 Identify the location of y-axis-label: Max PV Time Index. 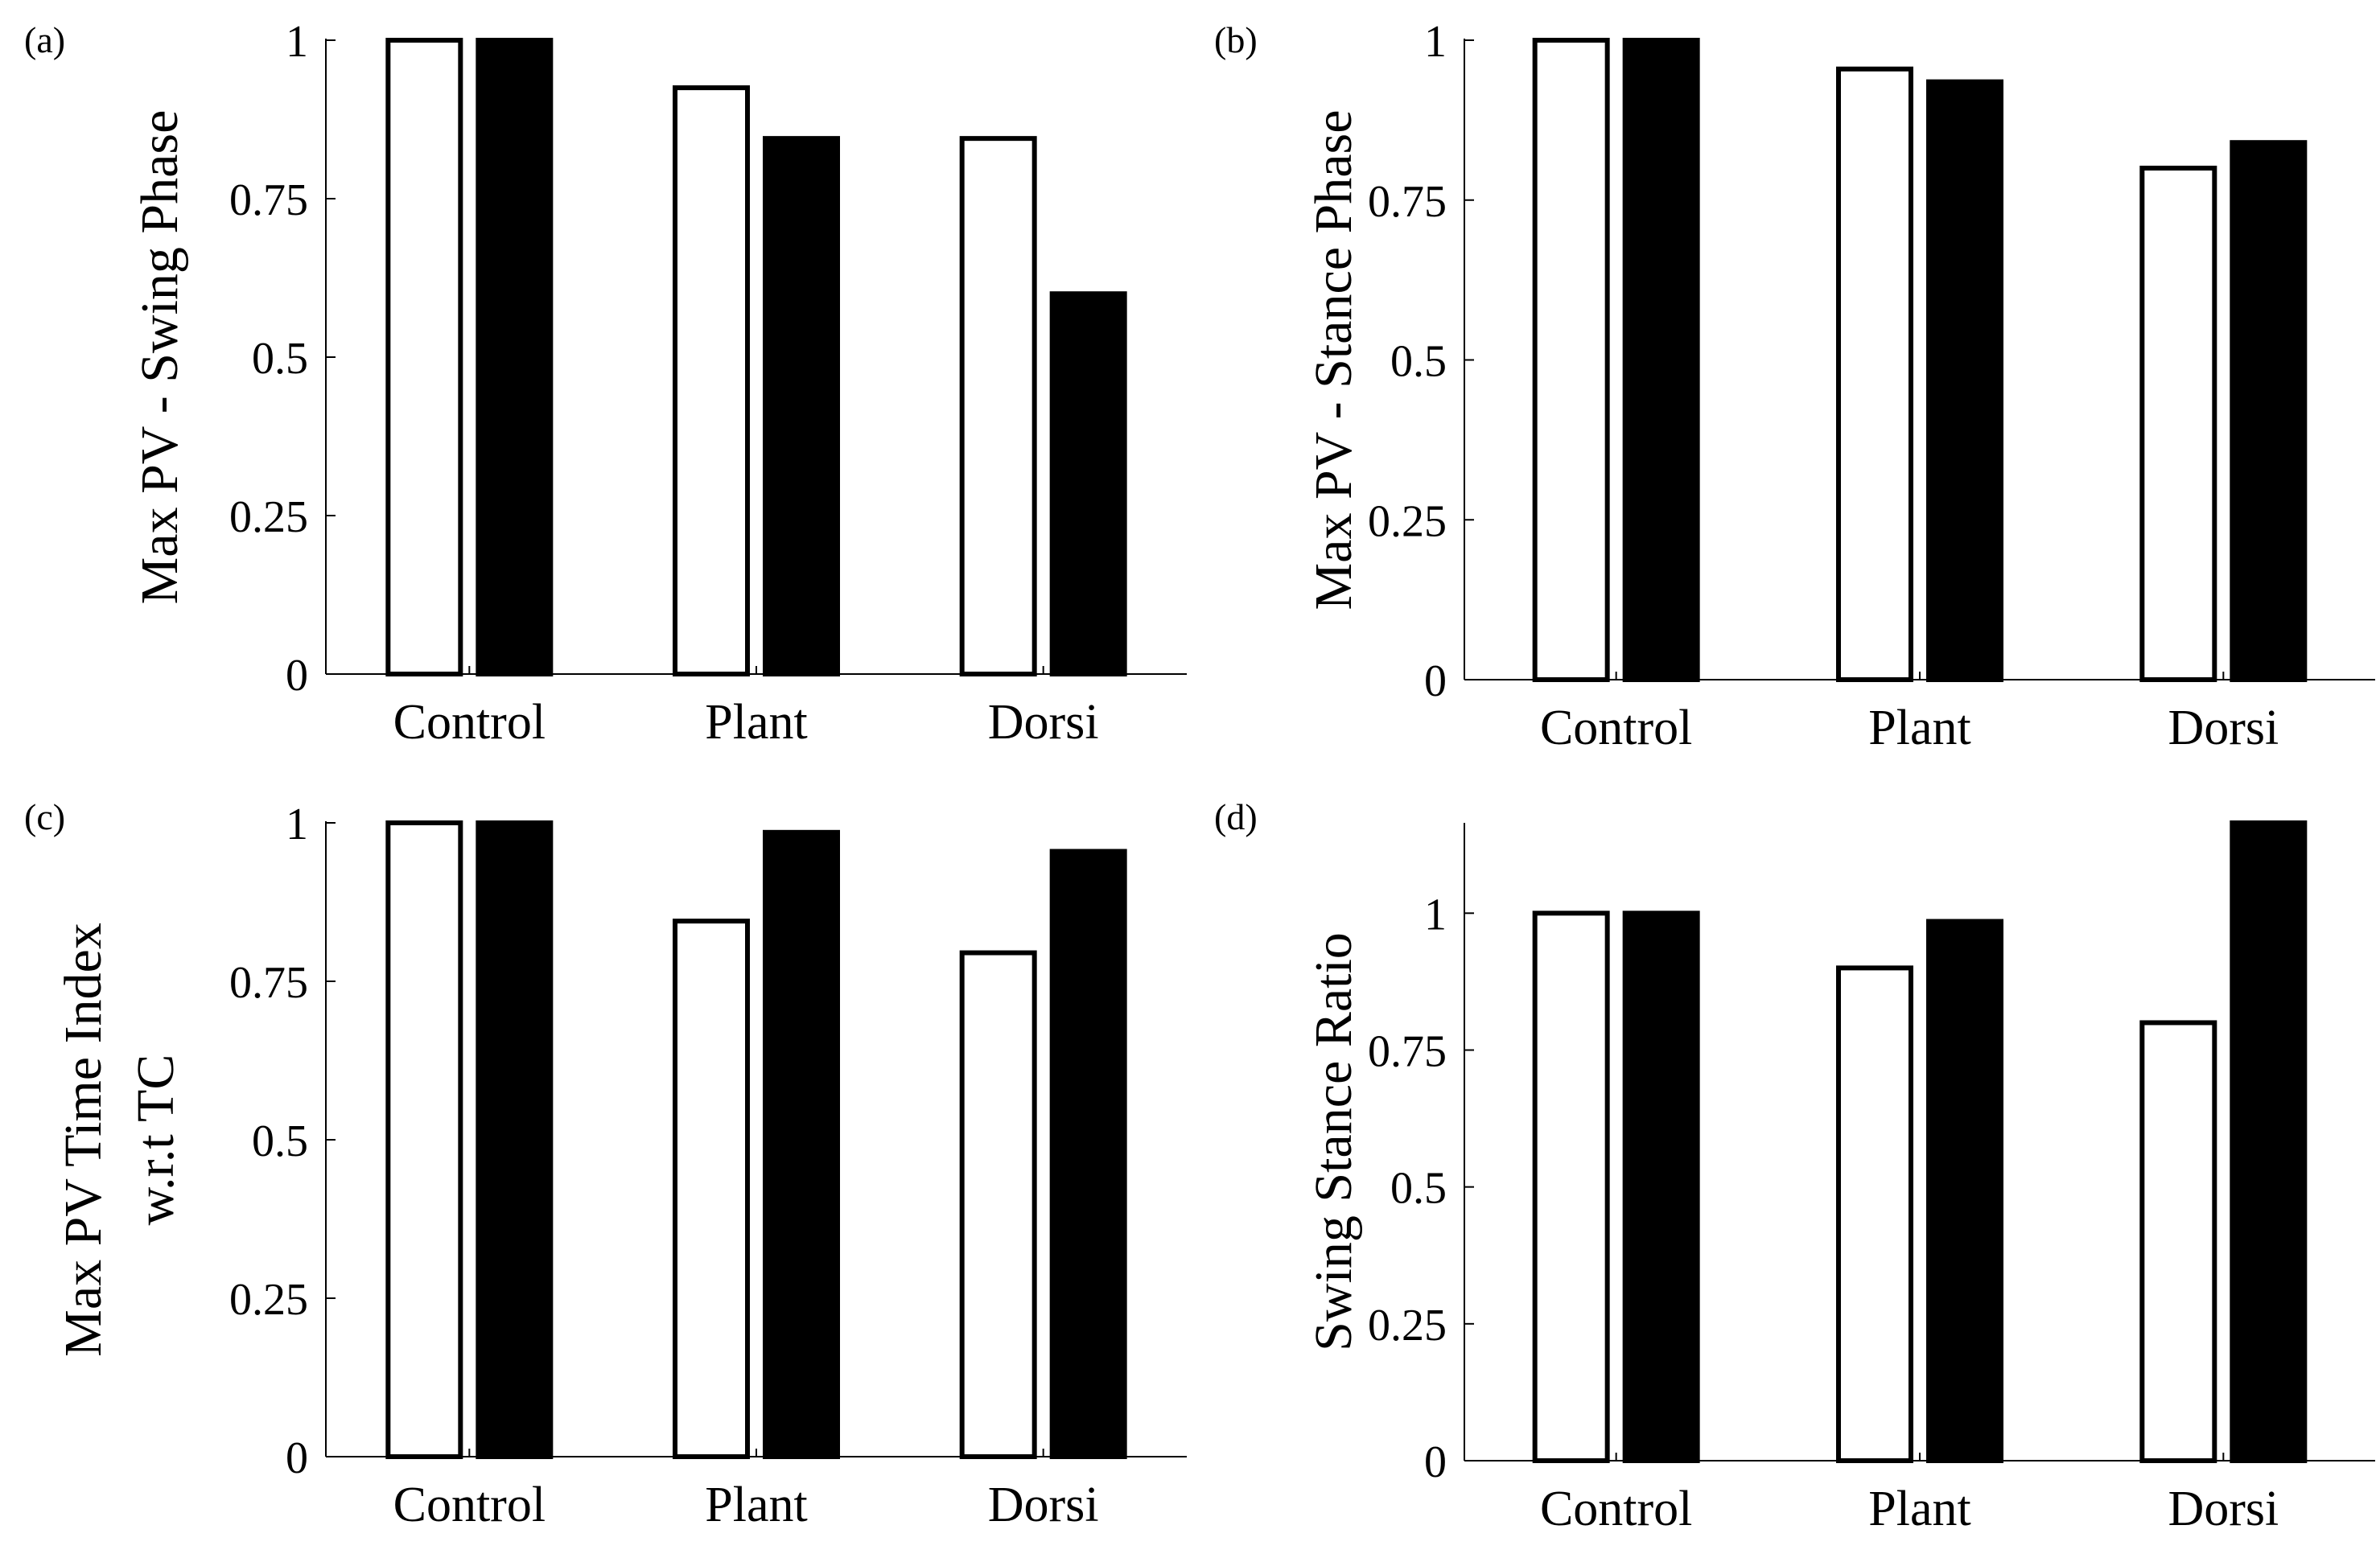
(83, 1140).